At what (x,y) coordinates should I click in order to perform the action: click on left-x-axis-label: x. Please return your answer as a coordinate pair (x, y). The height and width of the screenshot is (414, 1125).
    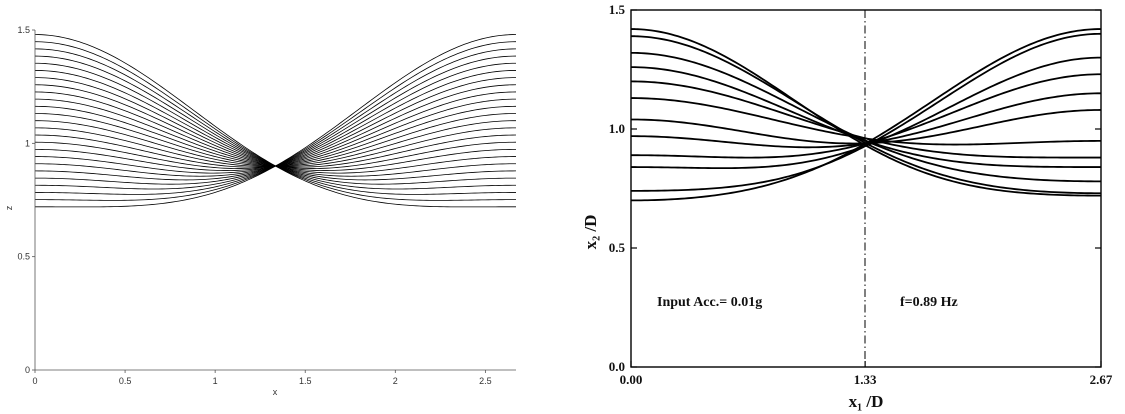
    Looking at the image, I should click on (275, 392).